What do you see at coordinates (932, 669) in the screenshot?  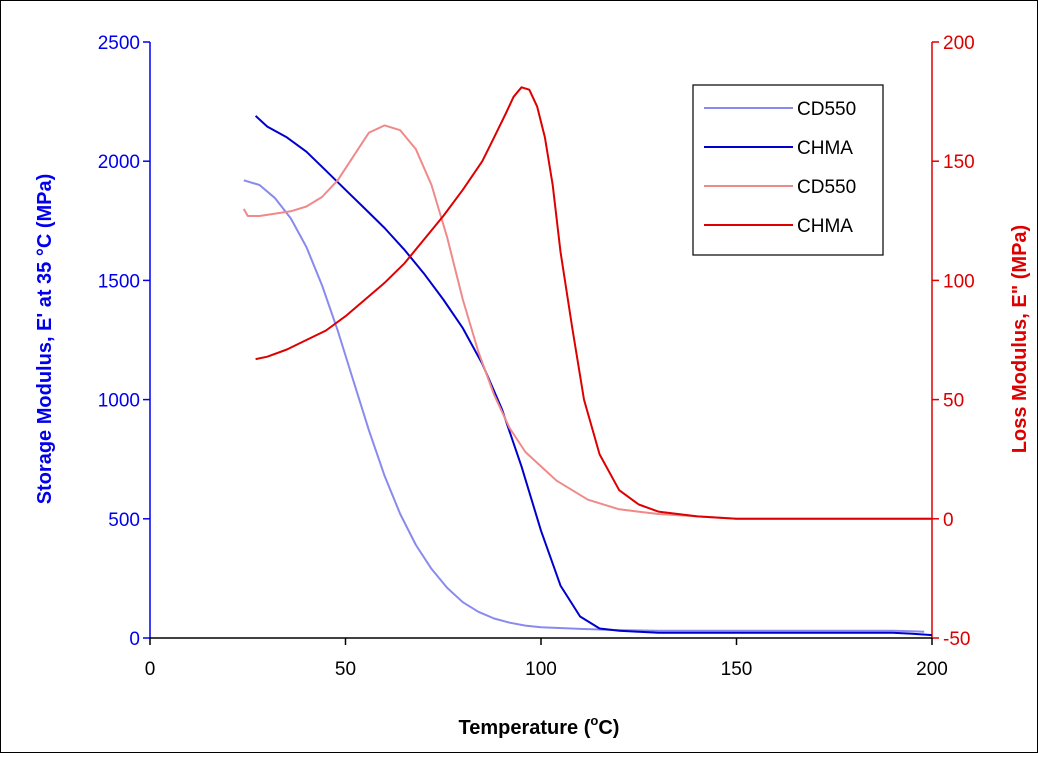 I see `x-tick-label: 200` at bounding box center [932, 669].